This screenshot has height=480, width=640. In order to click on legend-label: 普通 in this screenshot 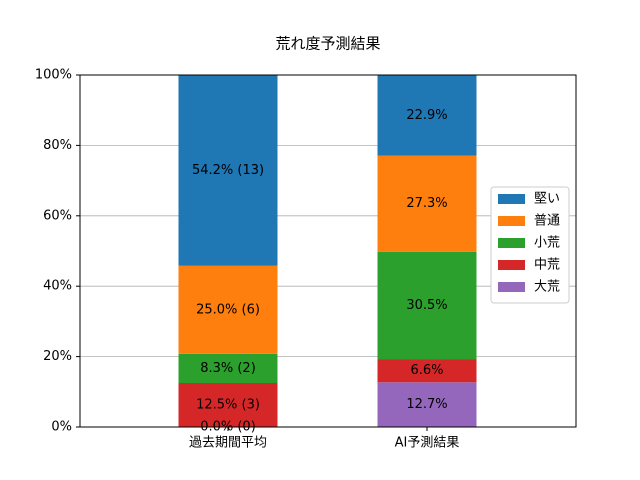, I will do `click(547, 221)`.